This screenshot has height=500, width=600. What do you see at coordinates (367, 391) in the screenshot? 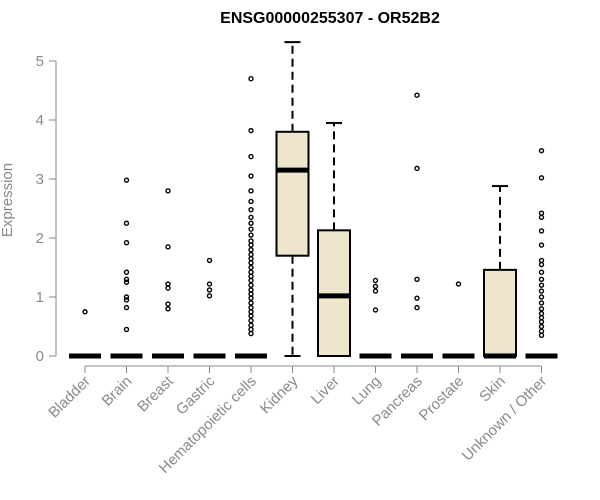
I see `x-tick-label: Lung` at bounding box center [367, 391].